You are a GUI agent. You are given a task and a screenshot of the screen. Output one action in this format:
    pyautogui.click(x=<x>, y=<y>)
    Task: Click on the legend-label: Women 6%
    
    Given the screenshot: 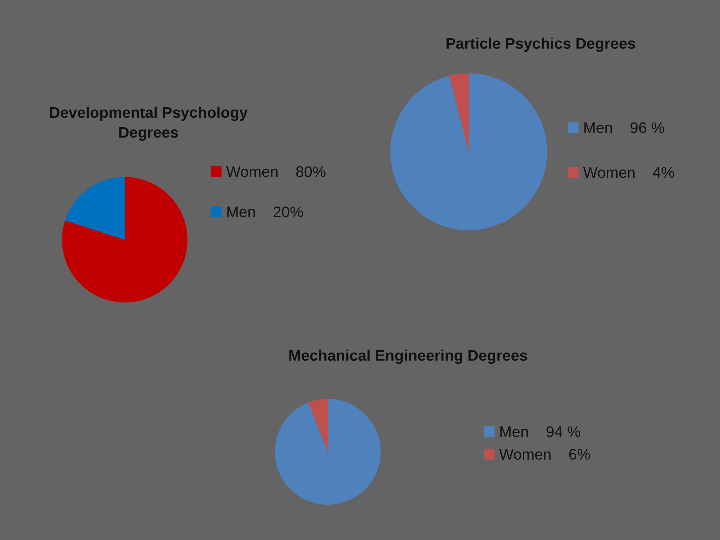 What is the action you would take?
    pyautogui.click(x=544, y=454)
    